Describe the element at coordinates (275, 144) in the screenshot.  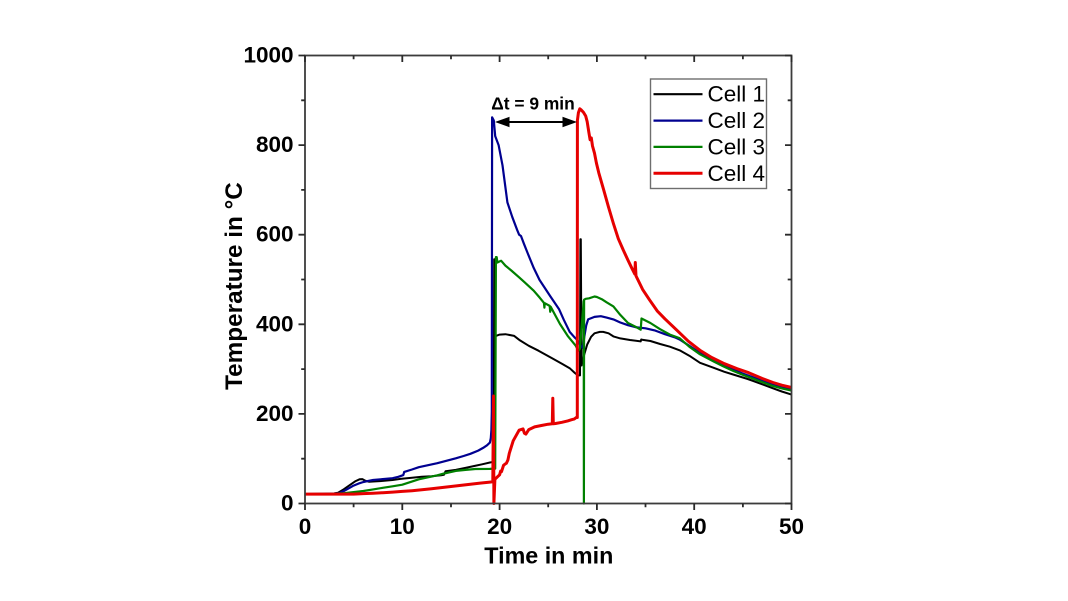
I see `svg-text: 800` at that location.